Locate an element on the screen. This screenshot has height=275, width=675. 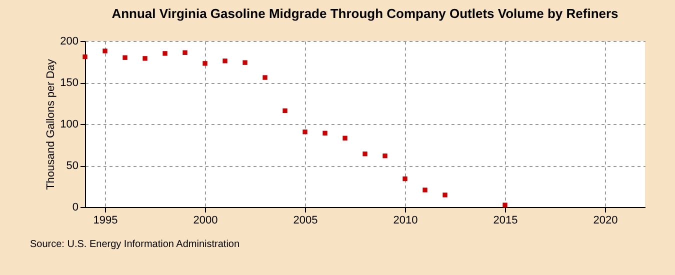
source-note: Source: U.S. Energy Information Administration is located at coordinates (135, 244).